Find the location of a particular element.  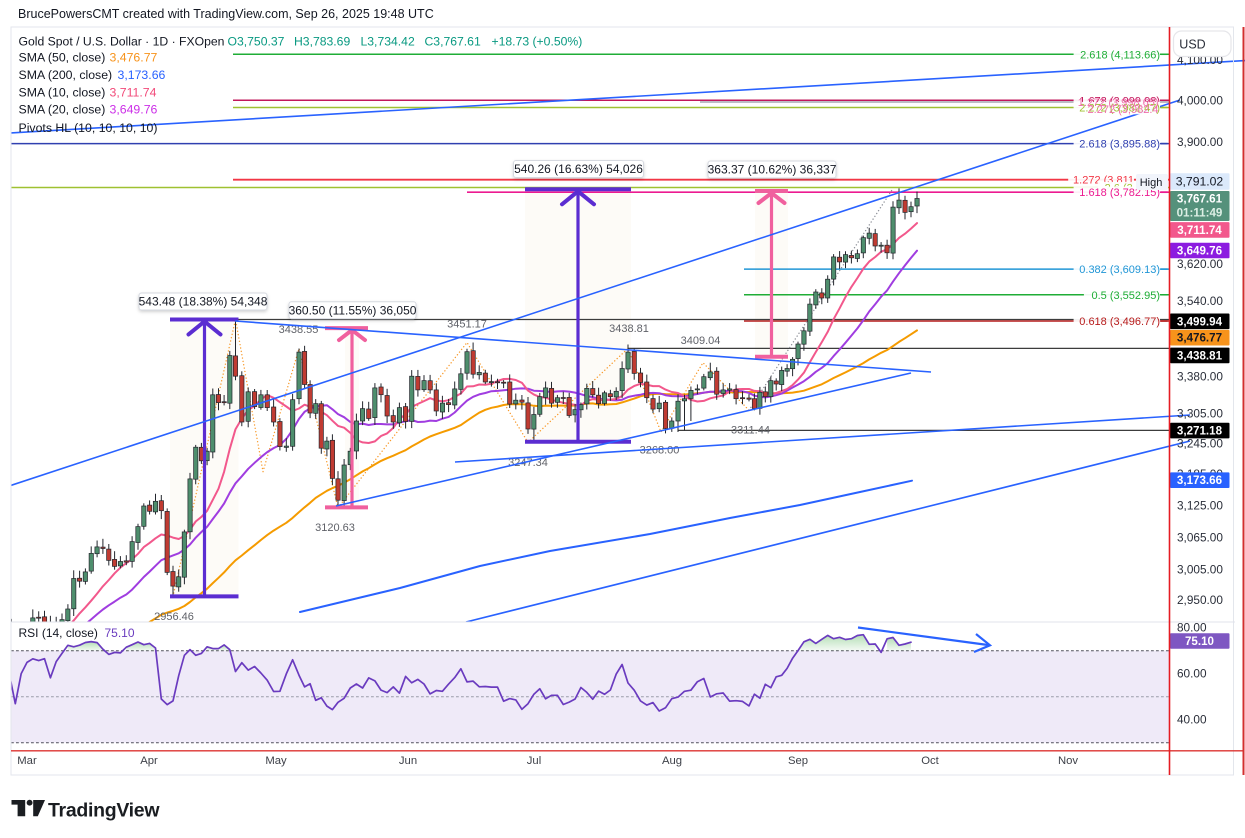

svg-text: 3,438.81 is located at coordinates (1200, 355).